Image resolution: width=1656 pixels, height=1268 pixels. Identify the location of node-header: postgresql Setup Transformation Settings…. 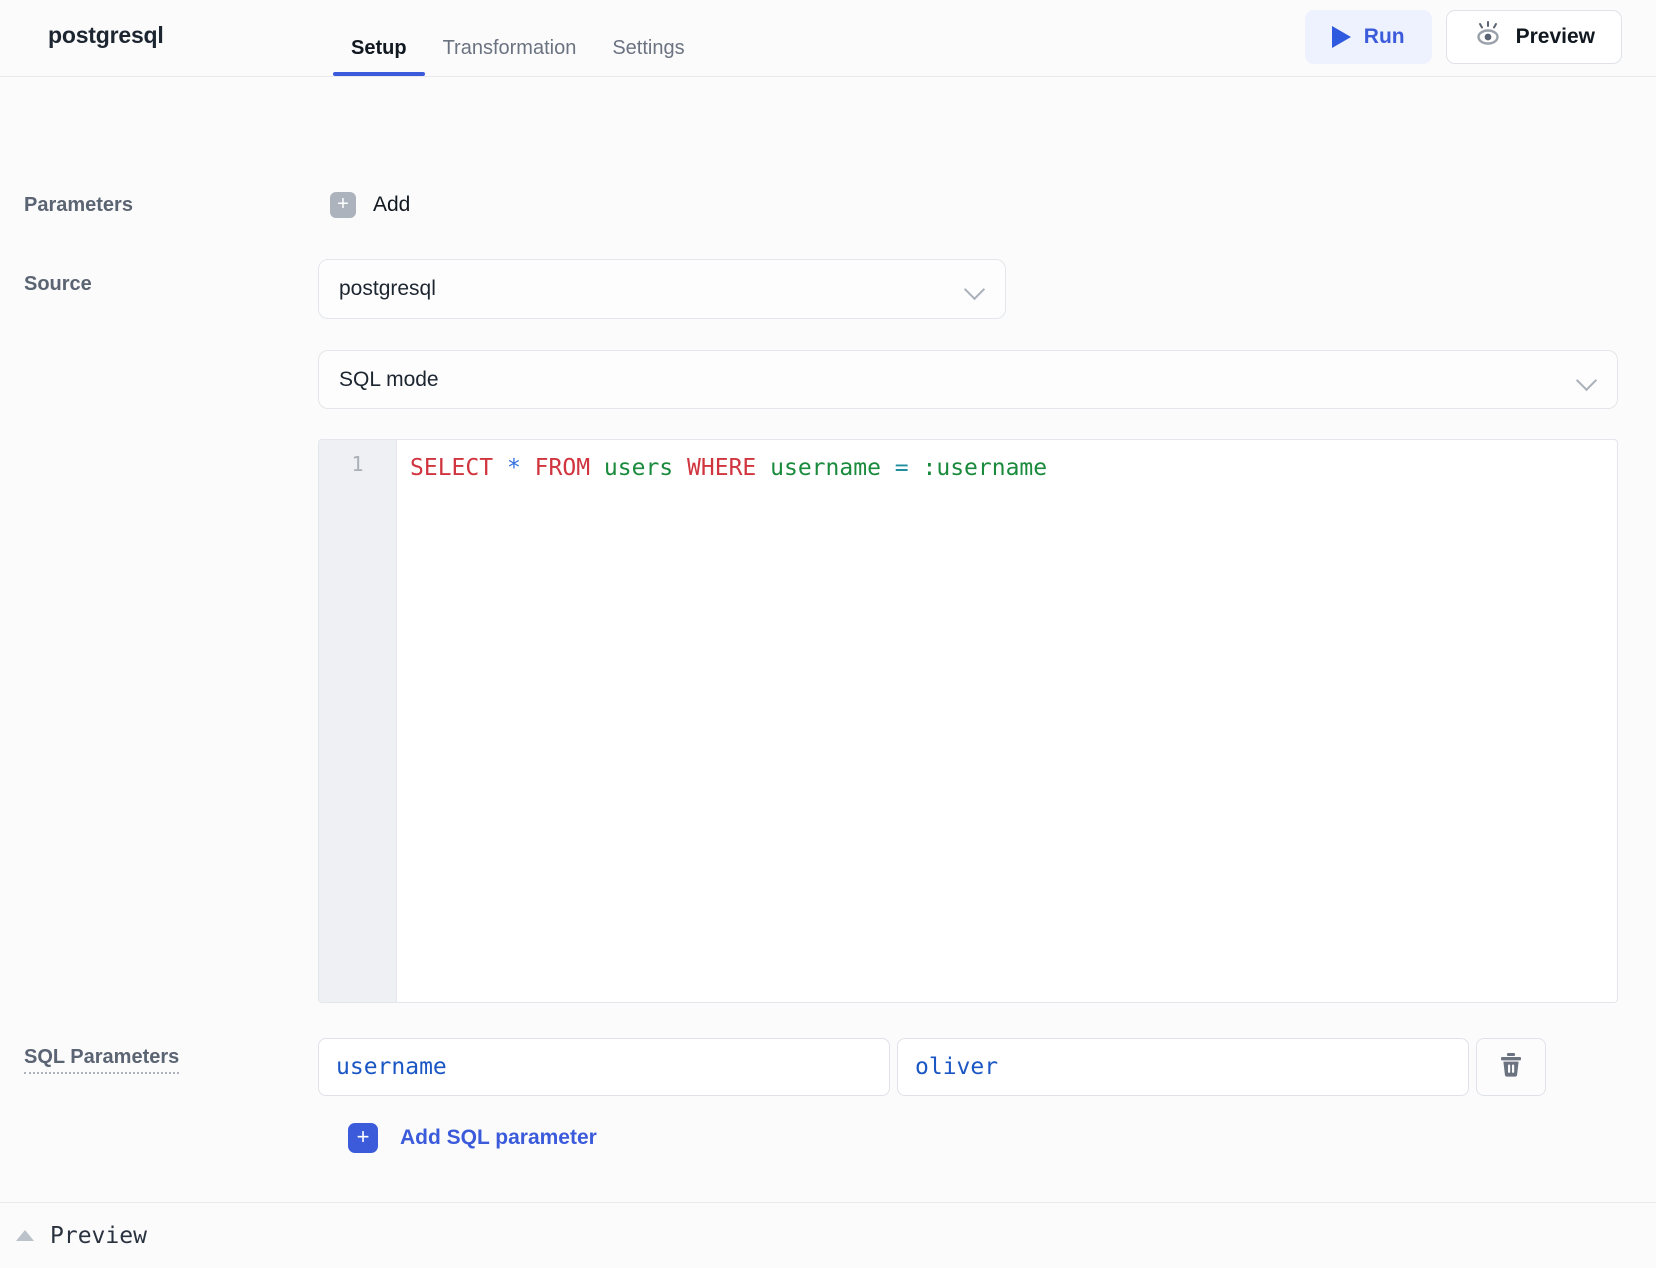
(828, 38).